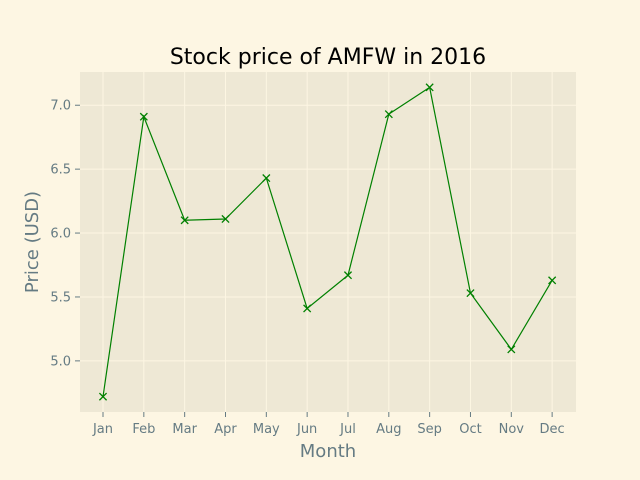 The width and height of the screenshot is (640, 480). Describe the element at coordinates (60, 170) in the screenshot. I see `y-tick-label: 6.5` at that location.